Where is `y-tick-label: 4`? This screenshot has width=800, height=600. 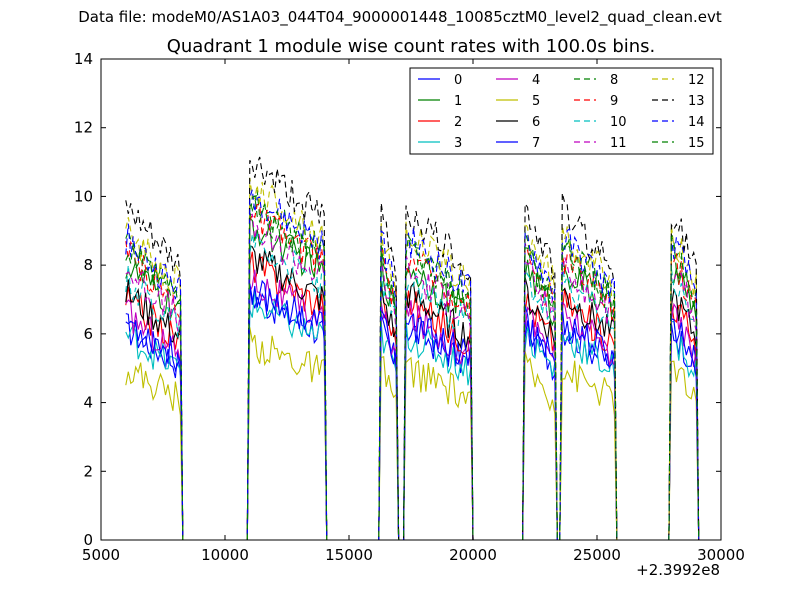
y-tick-label: 4 is located at coordinates (88, 403).